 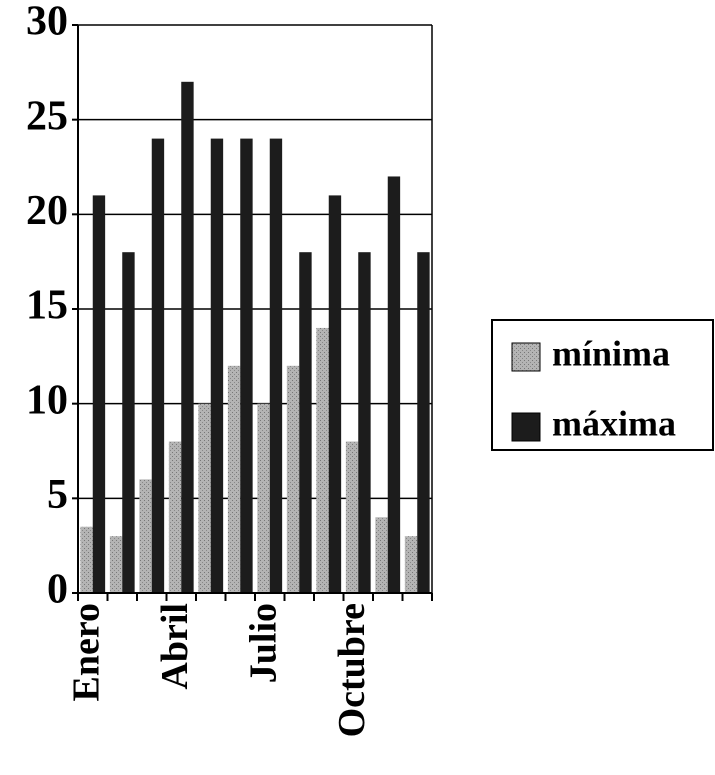 What do you see at coordinates (47, 116) in the screenshot?
I see `y-tick-label: 25` at bounding box center [47, 116].